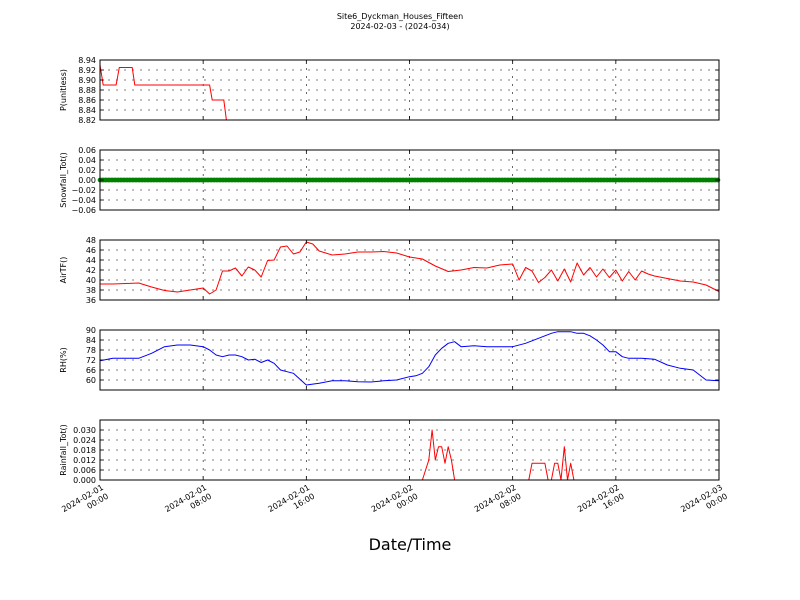  I want to click on y-tick-label: 48, so click(91, 240).